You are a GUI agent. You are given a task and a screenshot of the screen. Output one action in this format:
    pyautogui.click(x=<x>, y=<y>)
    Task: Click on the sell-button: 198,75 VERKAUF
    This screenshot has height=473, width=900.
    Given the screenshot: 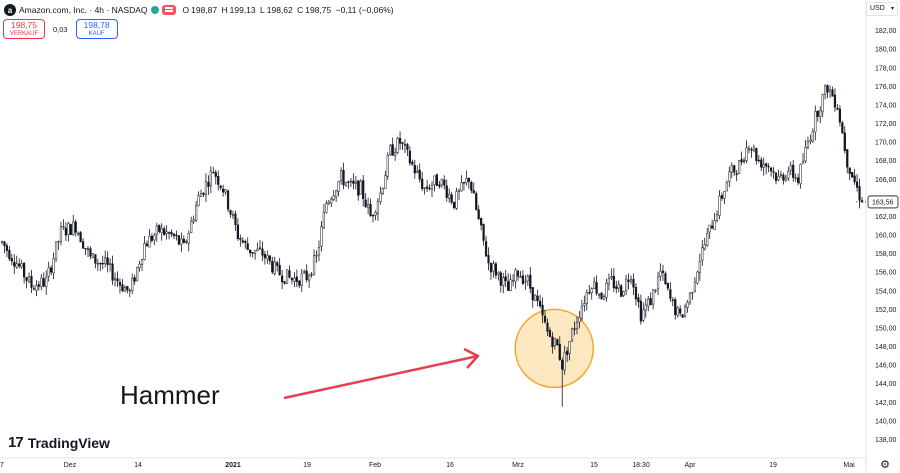 What is the action you would take?
    pyautogui.click(x=24, y=29)
    